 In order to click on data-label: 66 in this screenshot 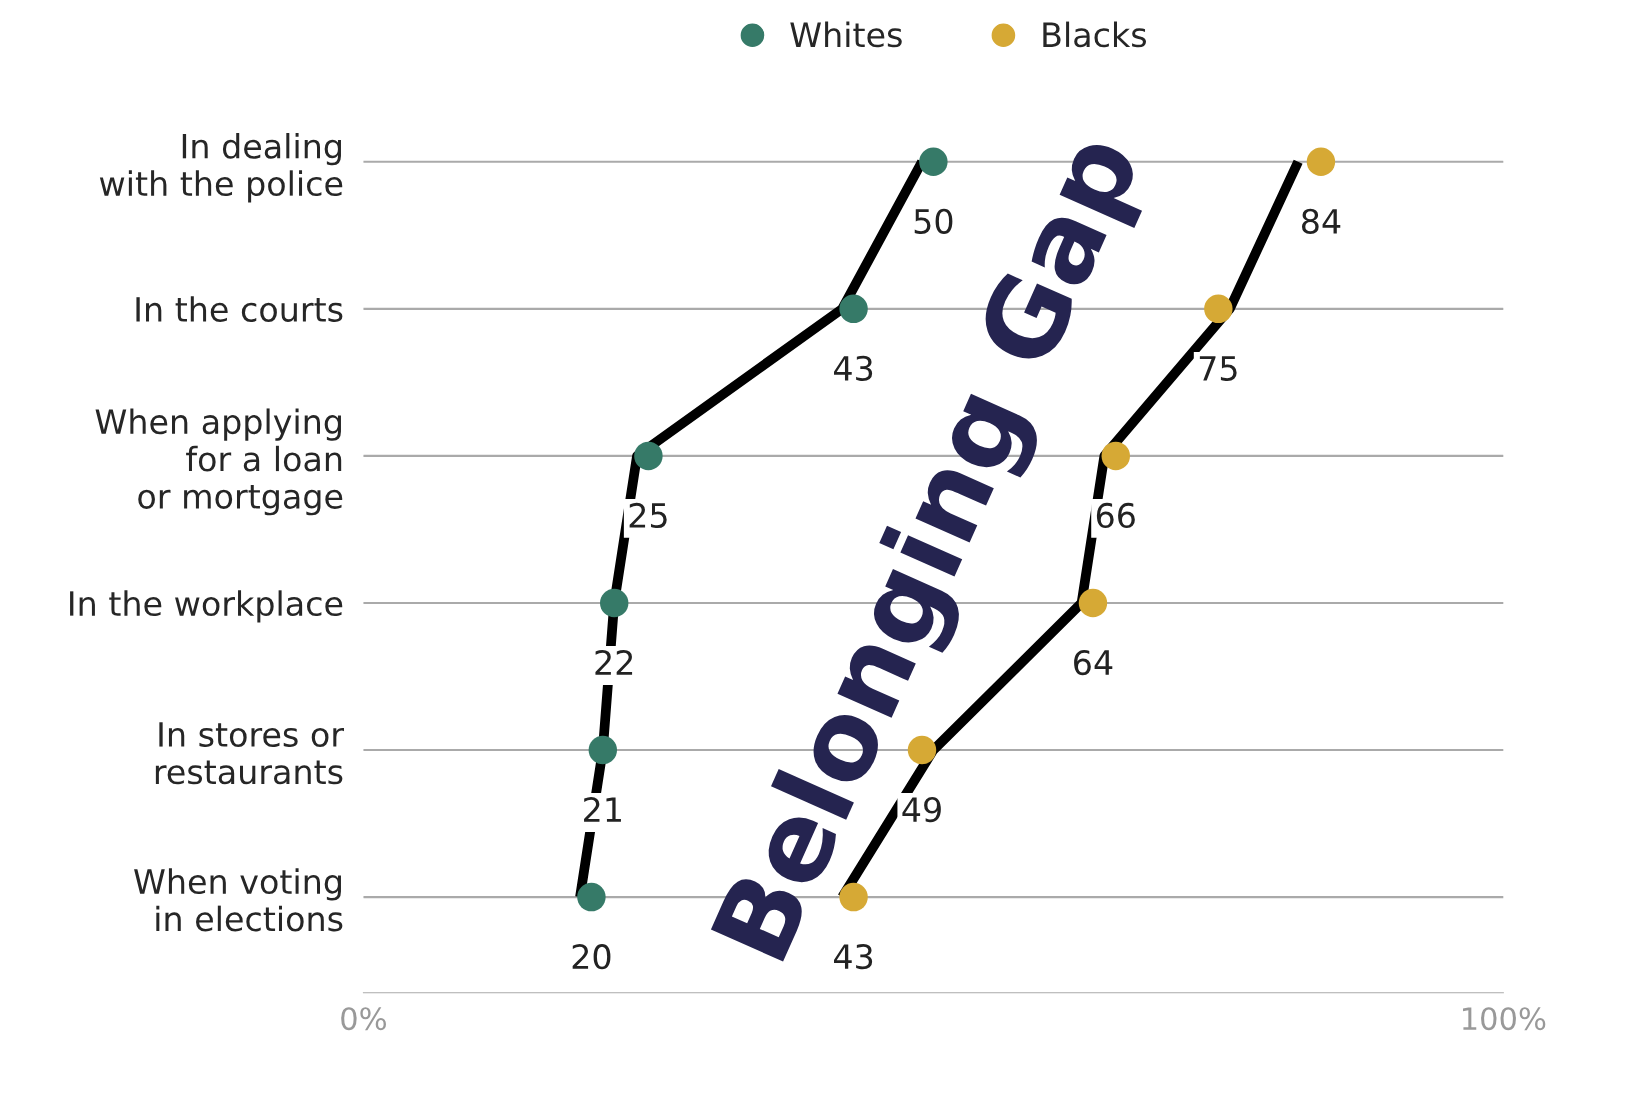, I will do `click(1115, 515)`.